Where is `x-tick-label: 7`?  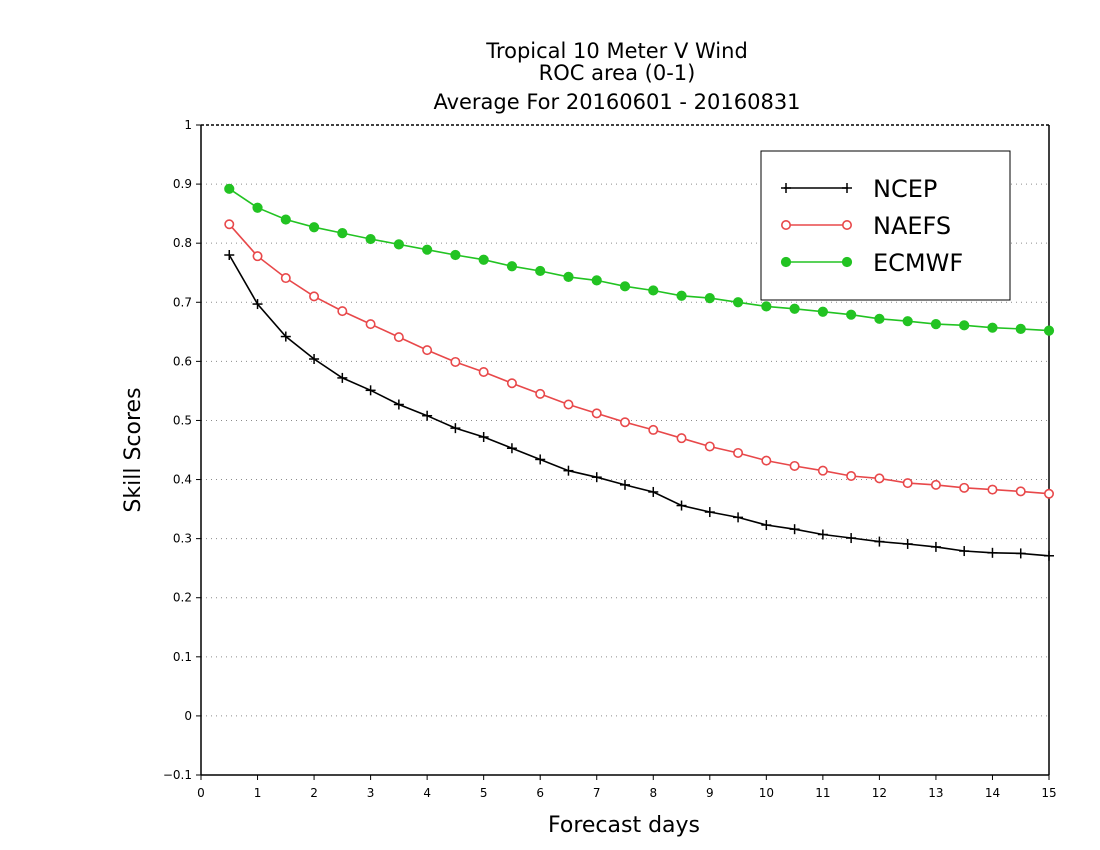
x-tick-label: 7 is located at coordinates (597, 793).